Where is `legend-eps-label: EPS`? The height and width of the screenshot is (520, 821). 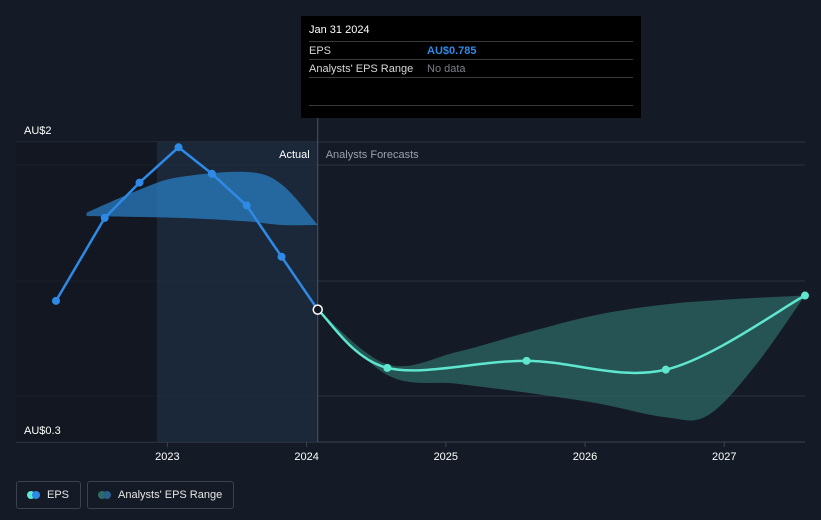 legend-eps-label: EPS is located at coordinates (58, 495).